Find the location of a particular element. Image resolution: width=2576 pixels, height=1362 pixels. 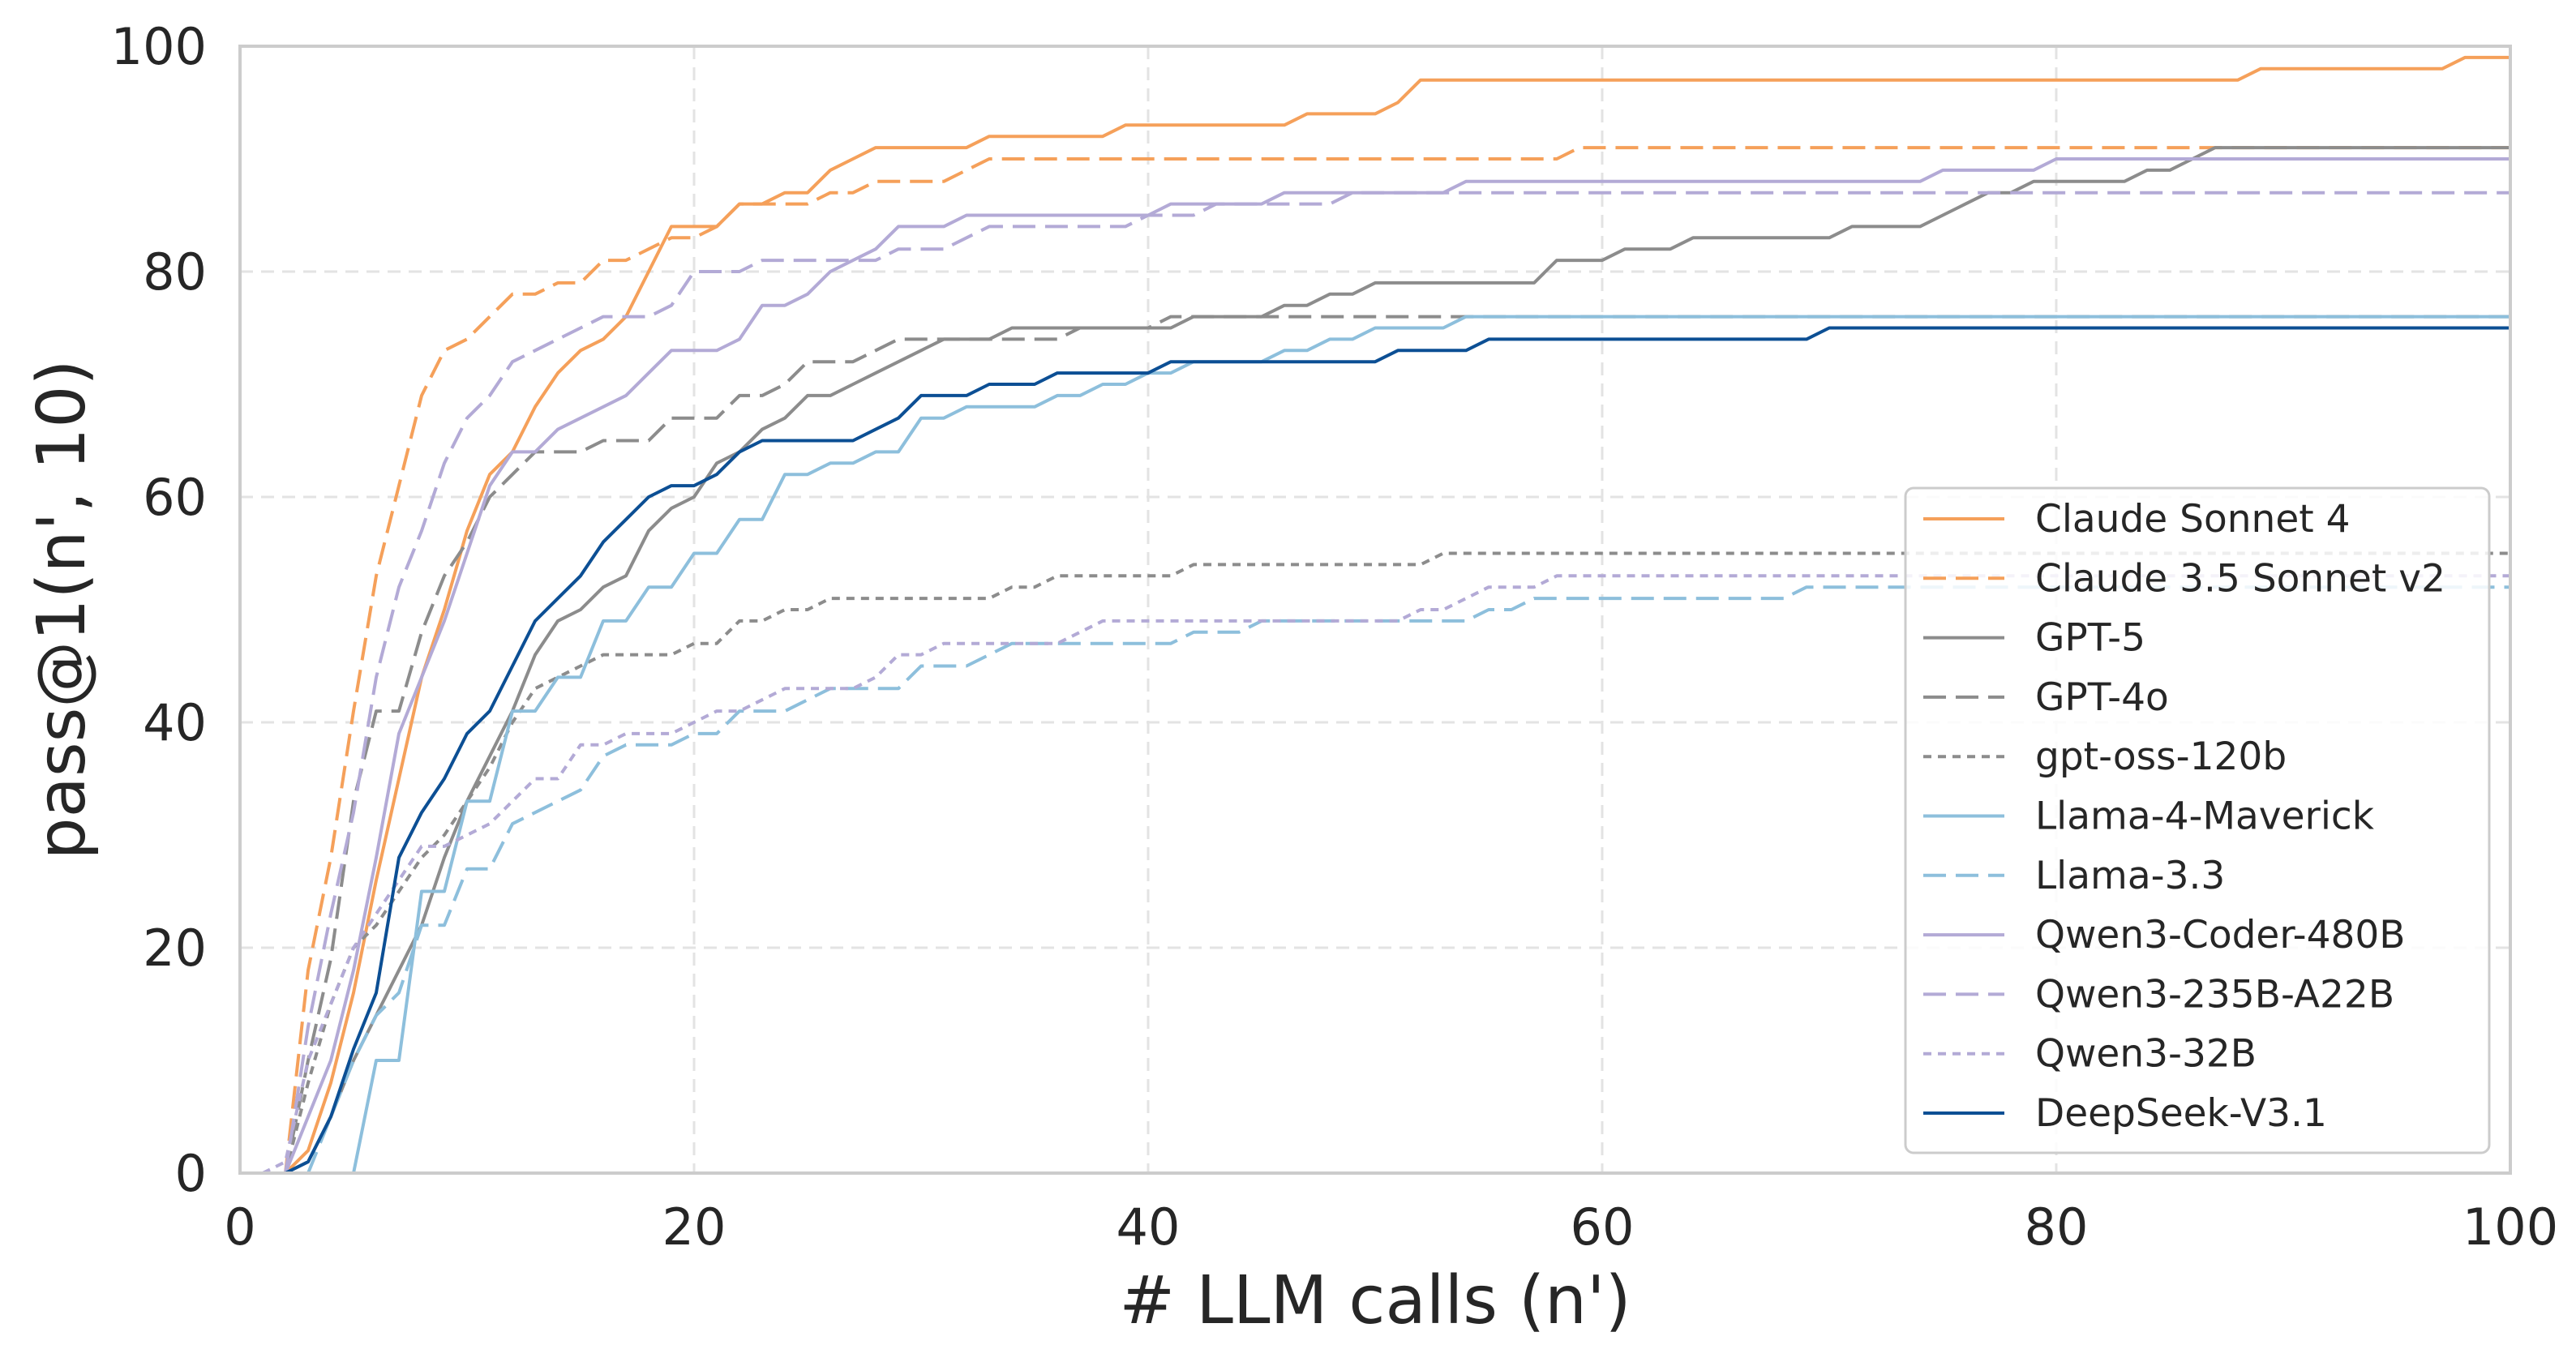

legend-label-claude-sonnet-4: Claude Sonnet 4 is located at coordinates (2193, 519).